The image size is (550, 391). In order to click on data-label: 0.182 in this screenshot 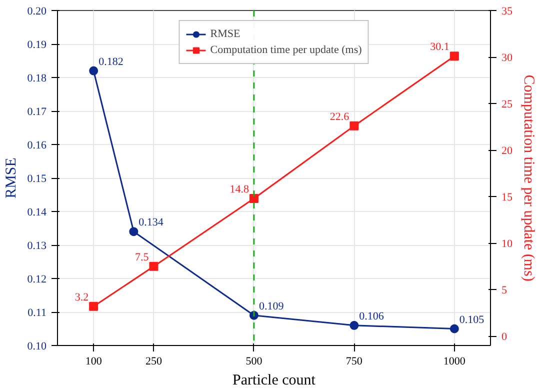, I will do `click(111, 62)`.